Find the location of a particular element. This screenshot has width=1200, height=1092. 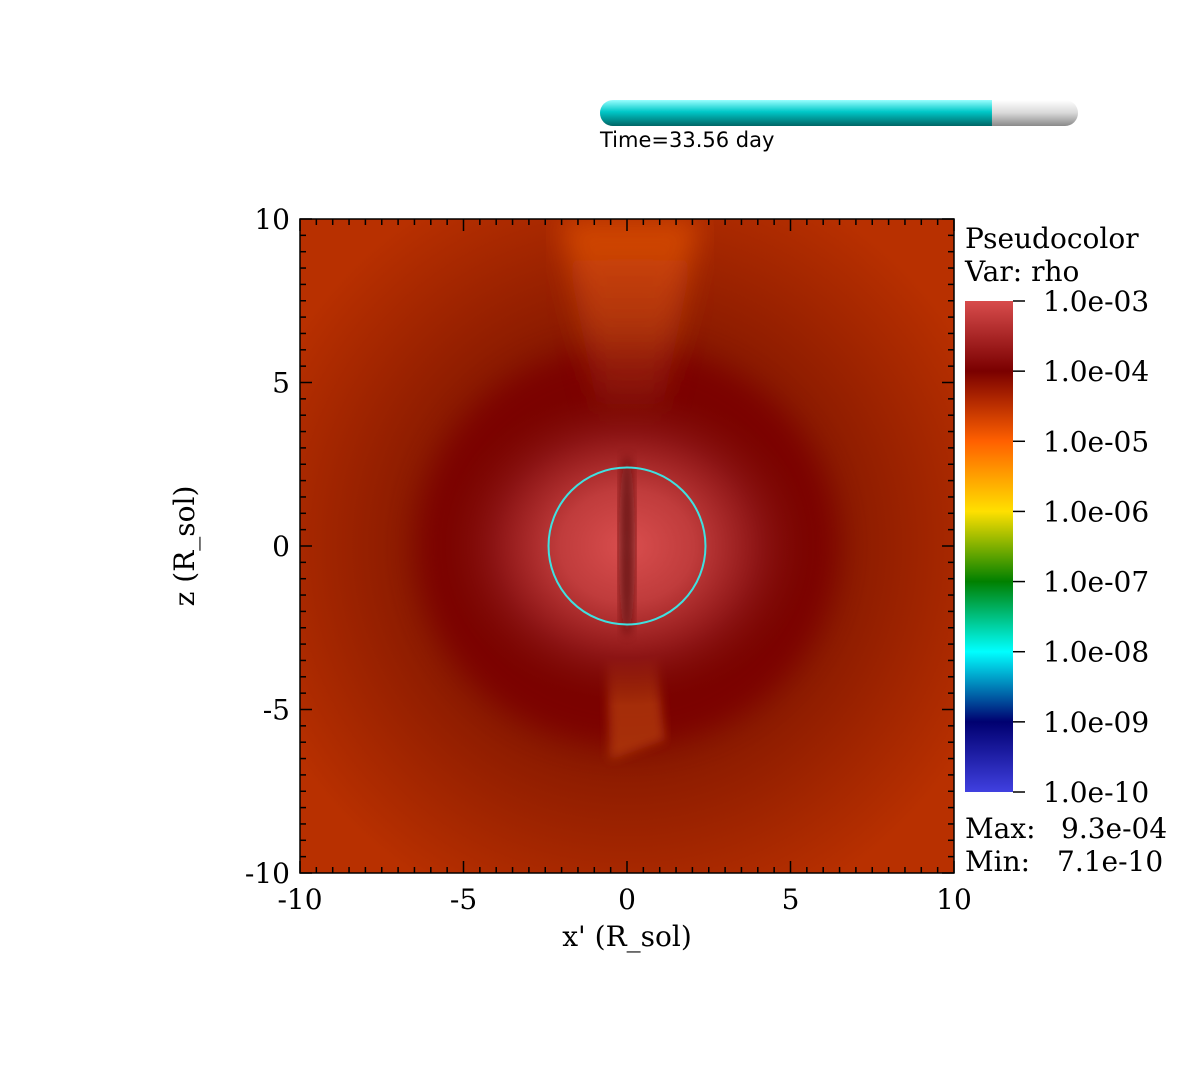

legend-max-label: Max: is located at coordinates (1000, 828).